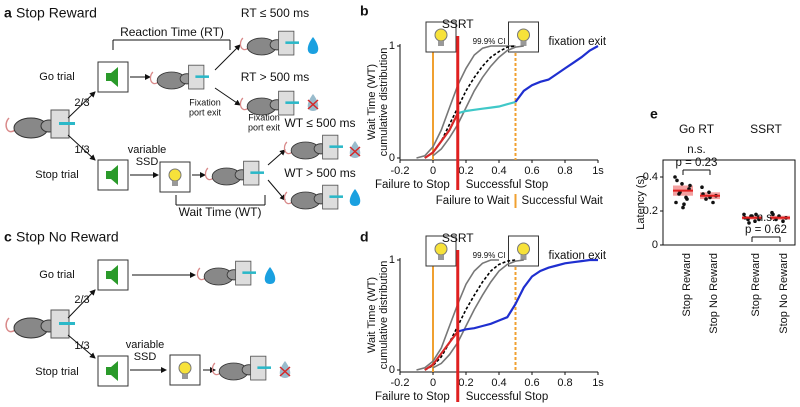 This screenshot has height=407, width=800. Describe the element at coordinates (319, 123) in the screenshot. I see `label: WT ≤ 500 ms` at that location.